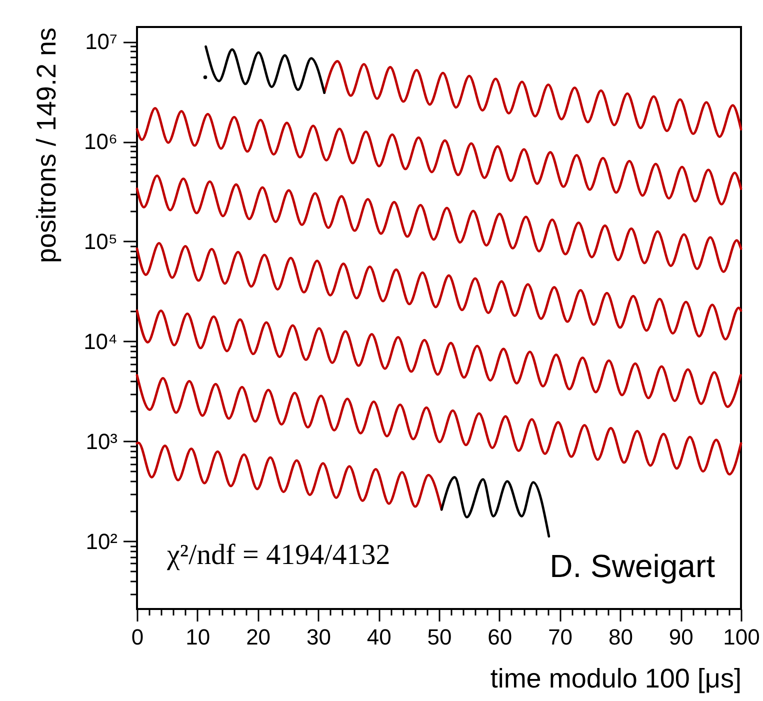 The image size is (763, 701). Describe the element at coordinates (198, 637) in the screenshot. I see `x-tick-label: 10` at that location.